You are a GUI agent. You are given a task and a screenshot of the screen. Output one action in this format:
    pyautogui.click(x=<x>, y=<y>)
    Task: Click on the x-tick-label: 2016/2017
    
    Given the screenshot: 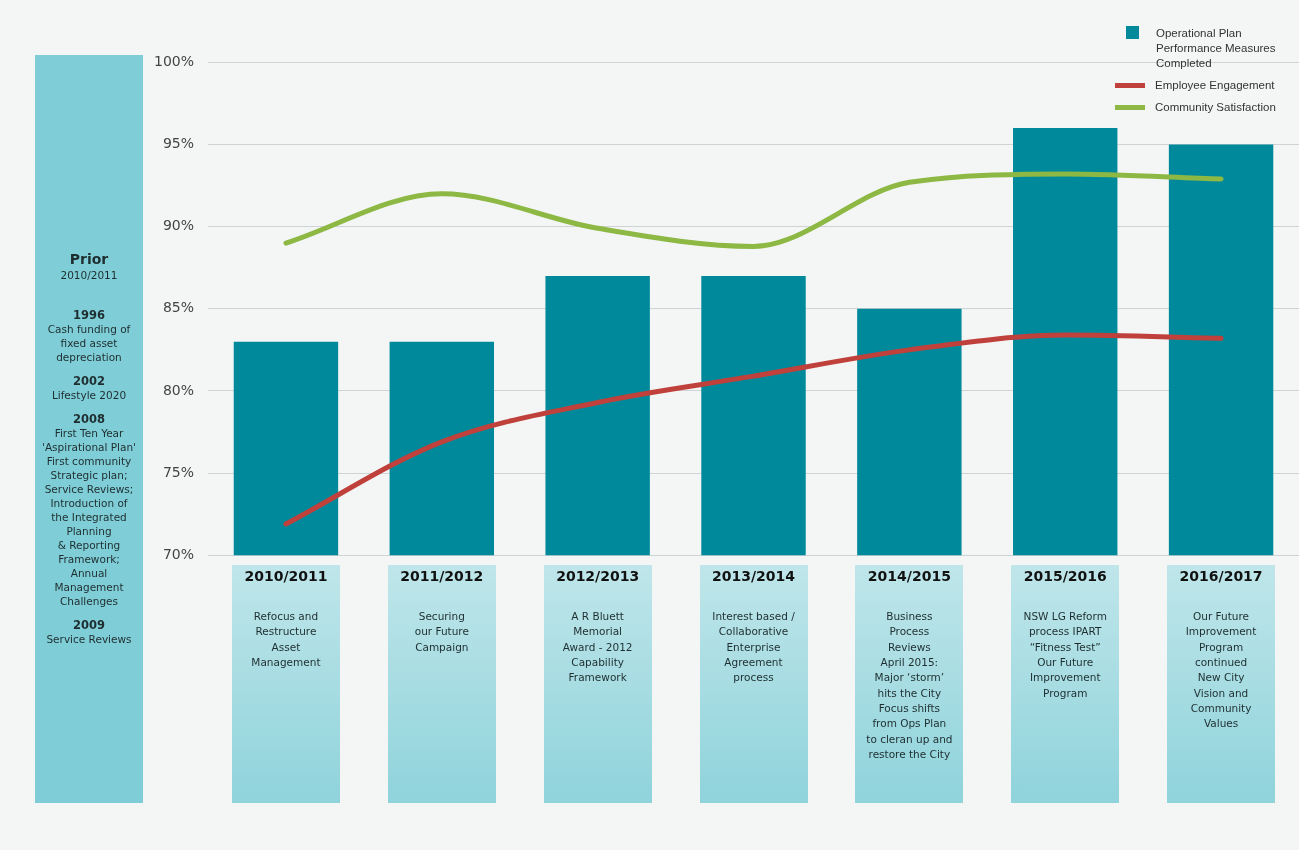 What is the action you would take?
    pyautogui.click(x=1221, y=576)
    